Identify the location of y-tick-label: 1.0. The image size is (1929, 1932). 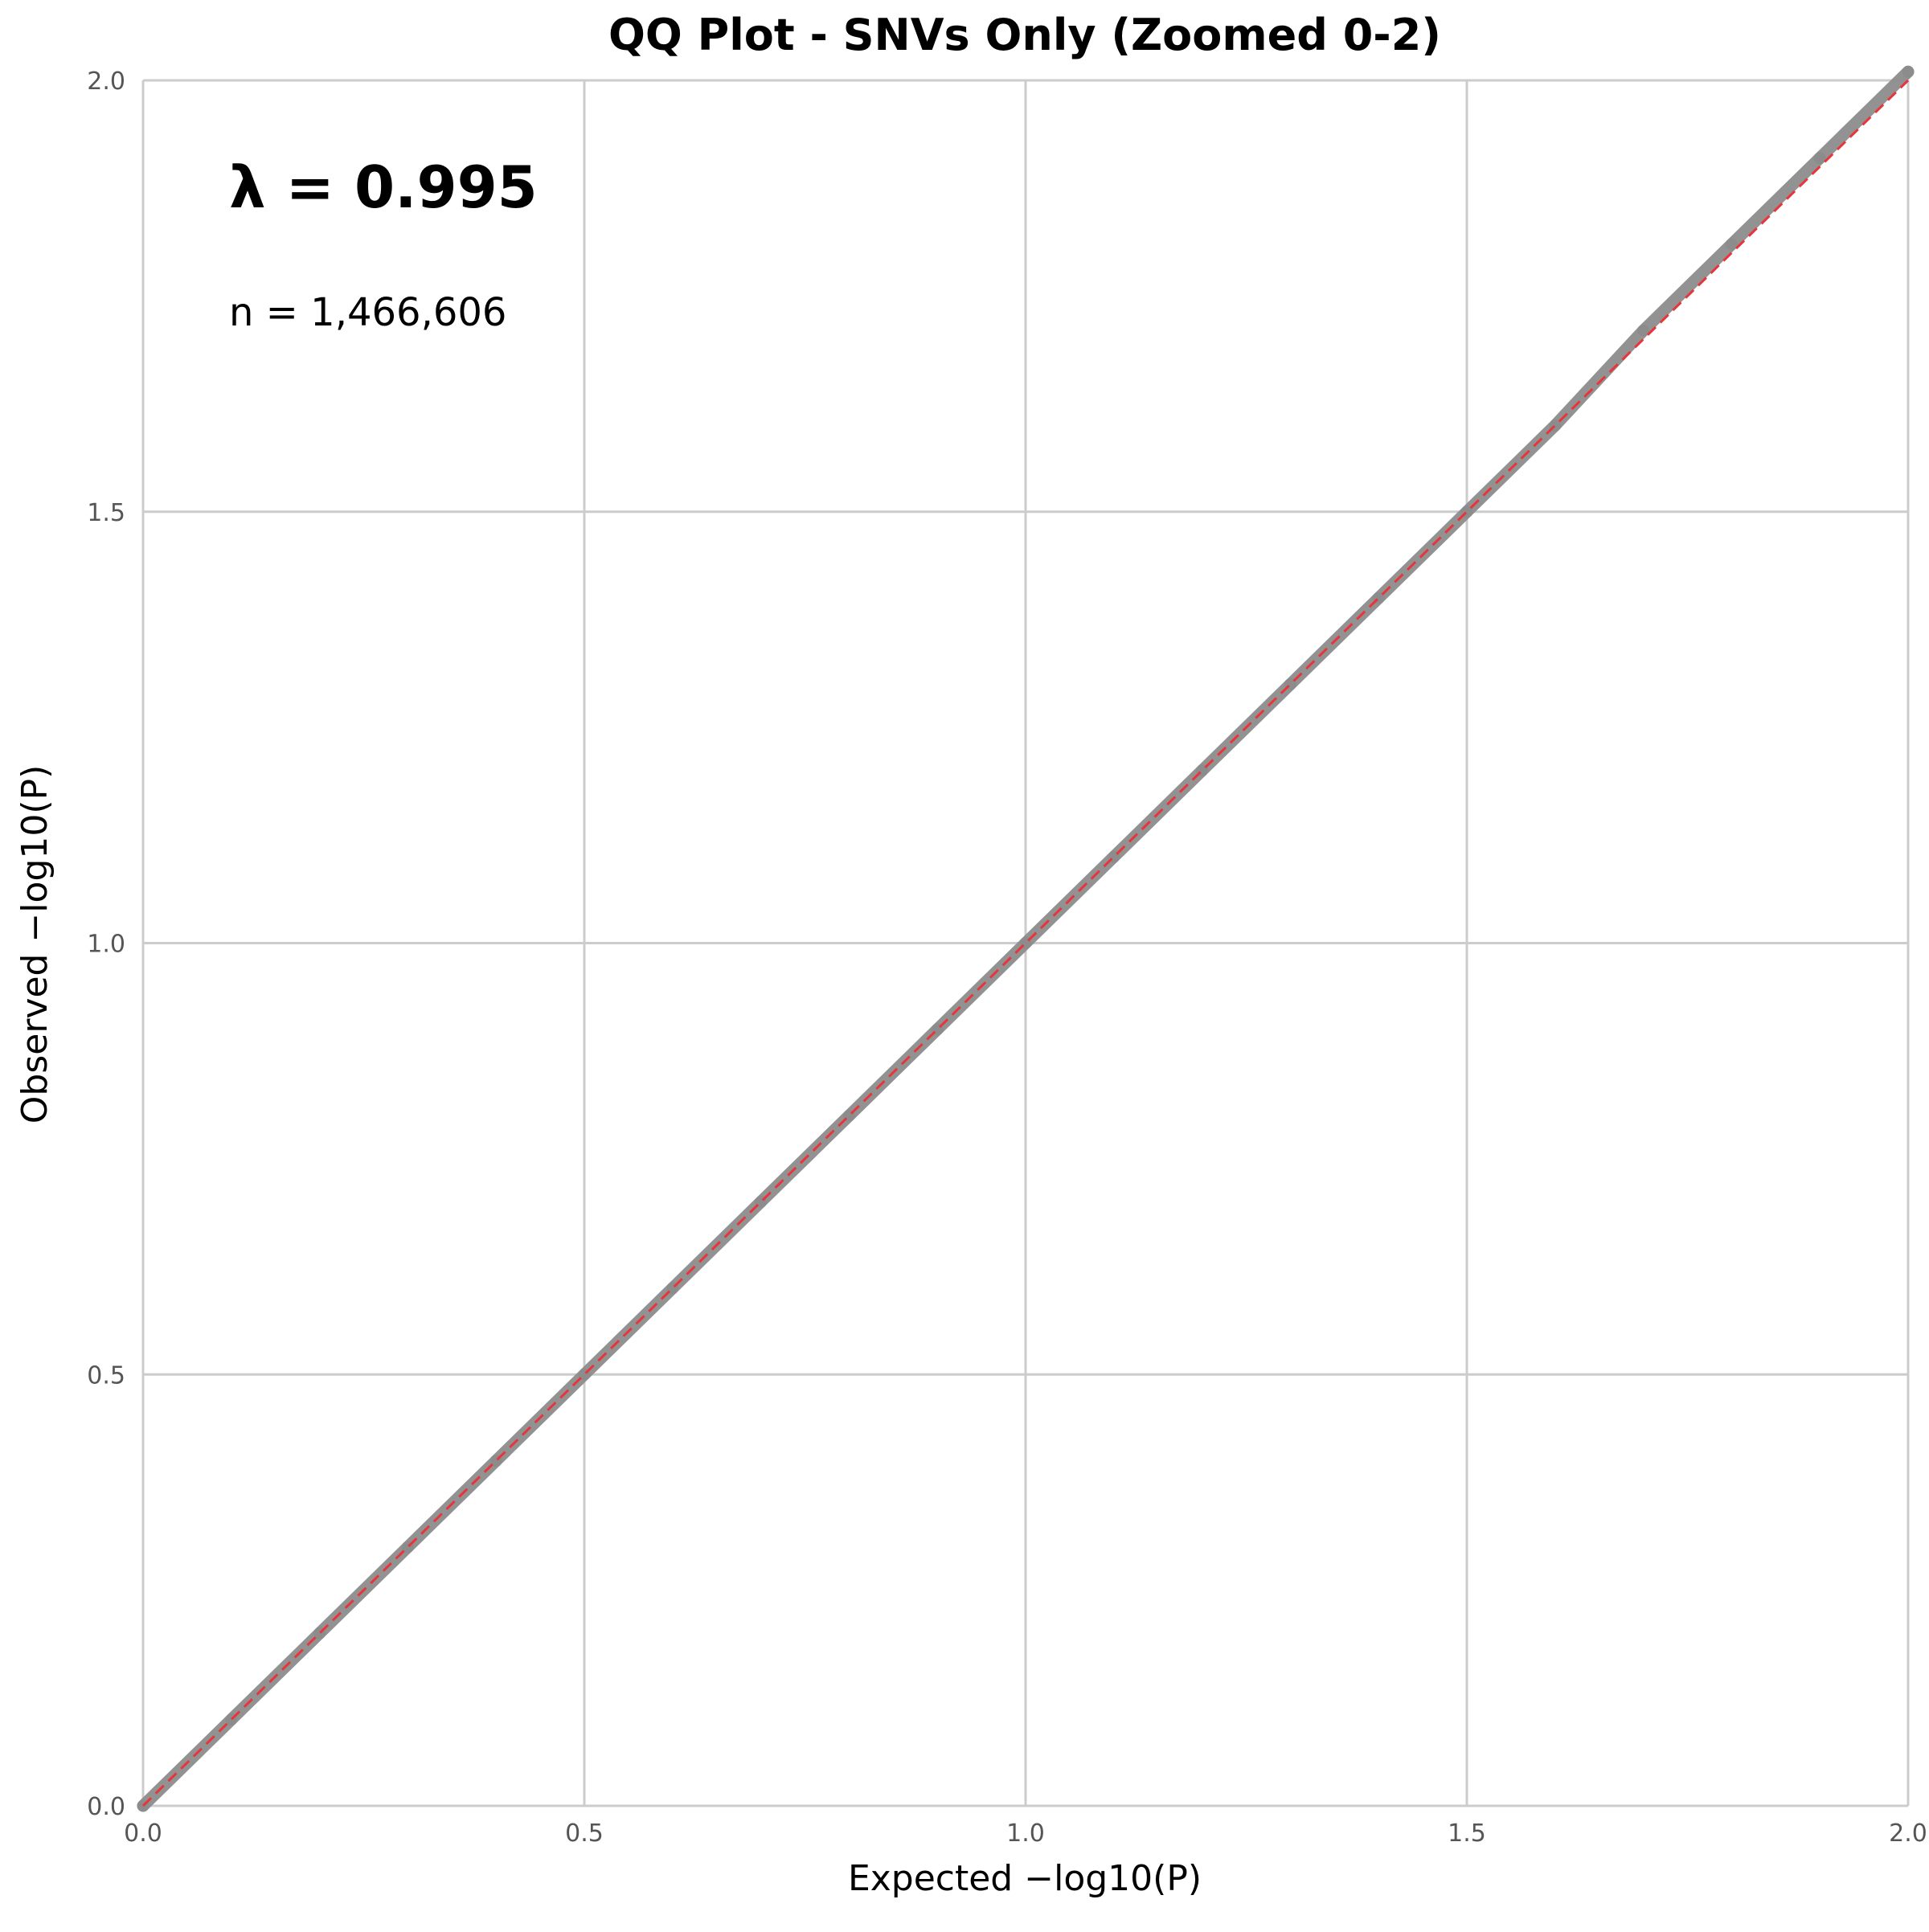
(106, 945).